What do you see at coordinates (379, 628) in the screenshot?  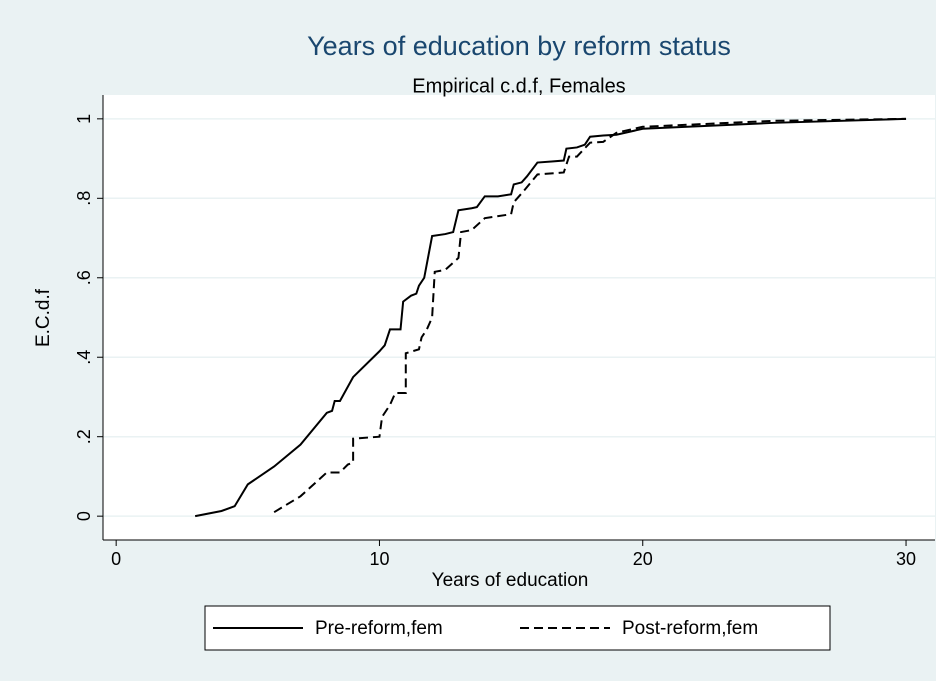 I see `legend-label: Pre-reform,fem` at bounding box center [379, 628].